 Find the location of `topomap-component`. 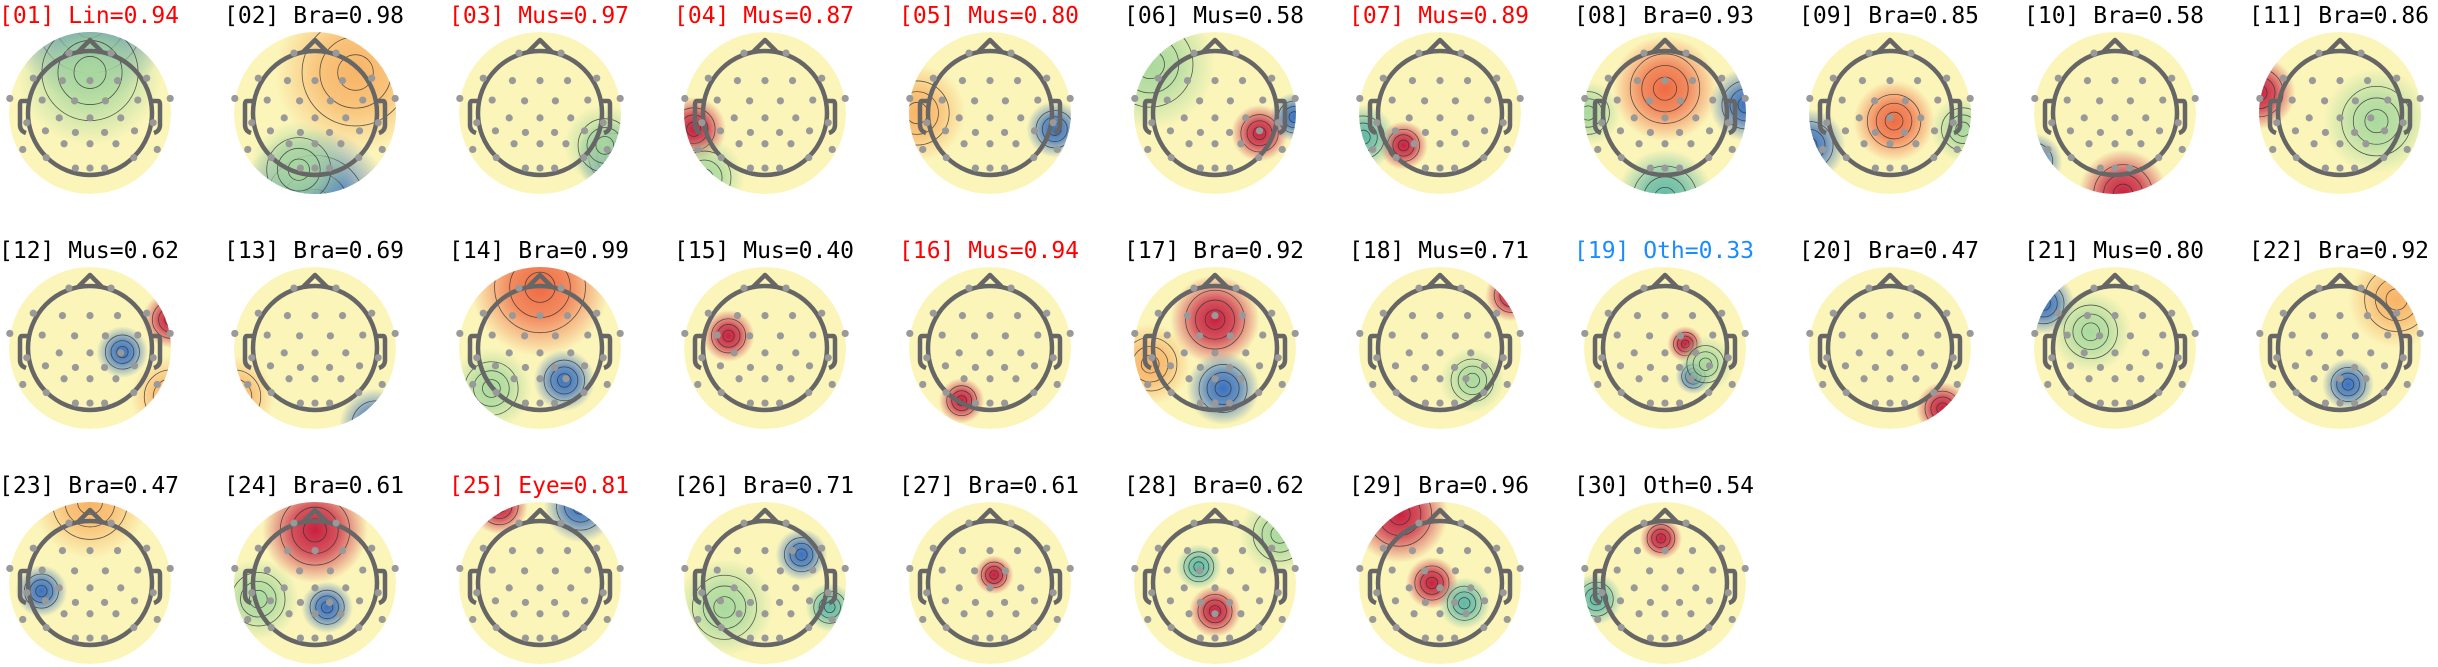

topomap-component is located at coordinates (1665, 583).